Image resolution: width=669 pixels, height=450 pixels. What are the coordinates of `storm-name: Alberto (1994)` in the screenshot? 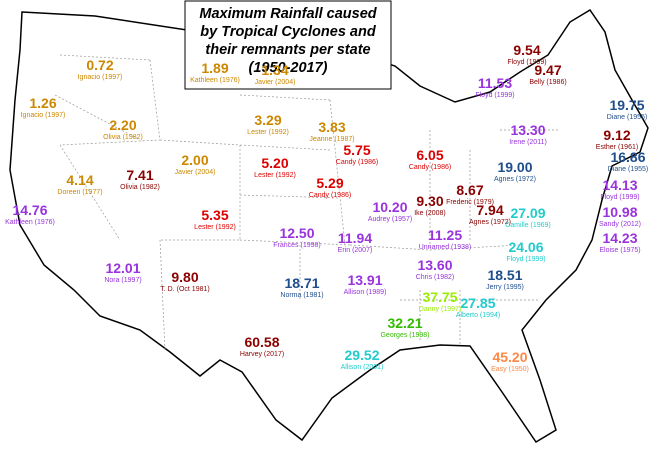 It's located at (478, 315).